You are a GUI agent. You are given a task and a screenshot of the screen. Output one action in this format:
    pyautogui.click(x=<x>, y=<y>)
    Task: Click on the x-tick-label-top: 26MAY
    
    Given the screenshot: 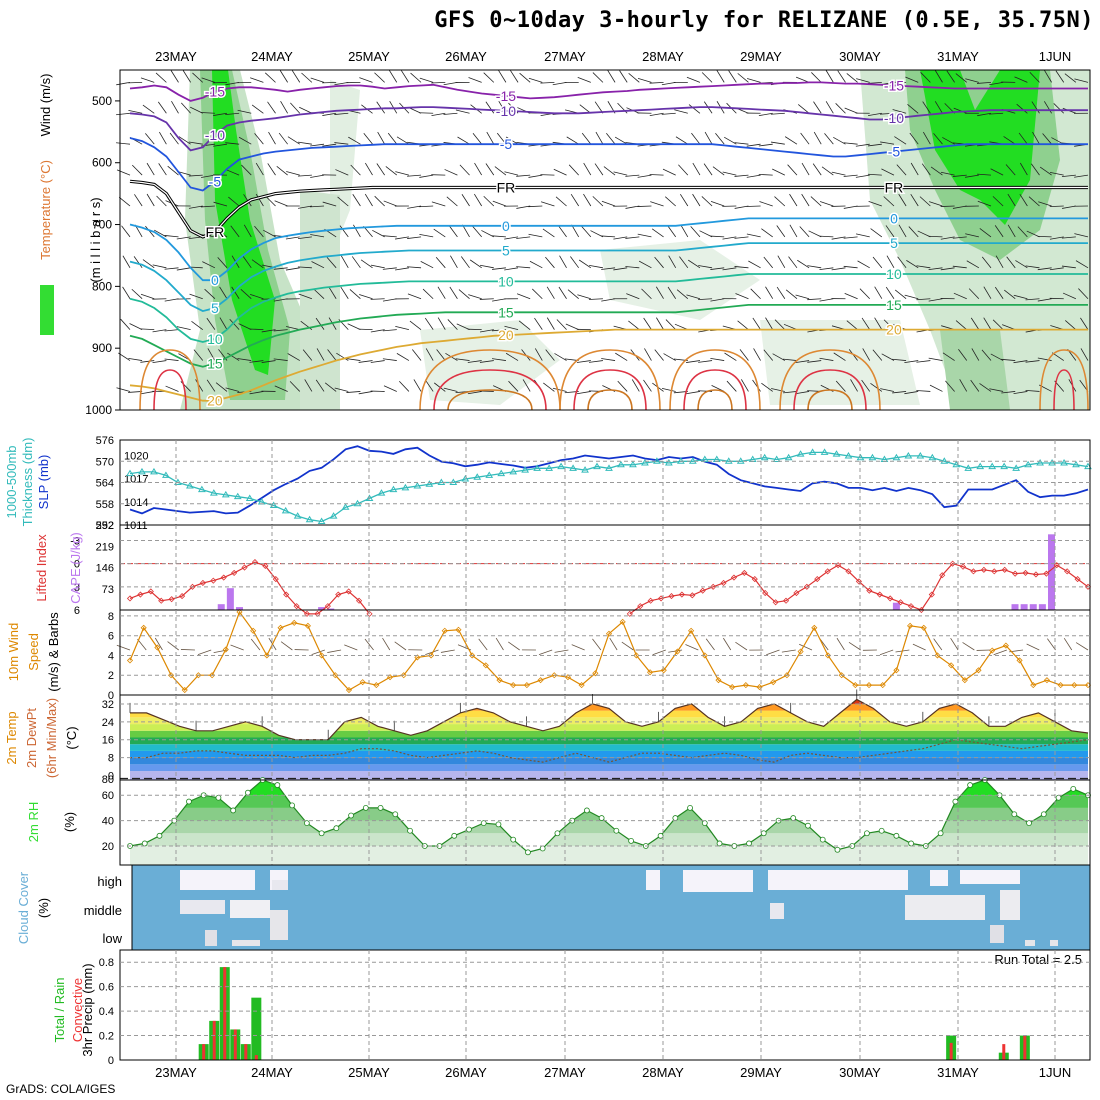 What is the action you would take?
    pyautogui.click(x=466, y=56)
    